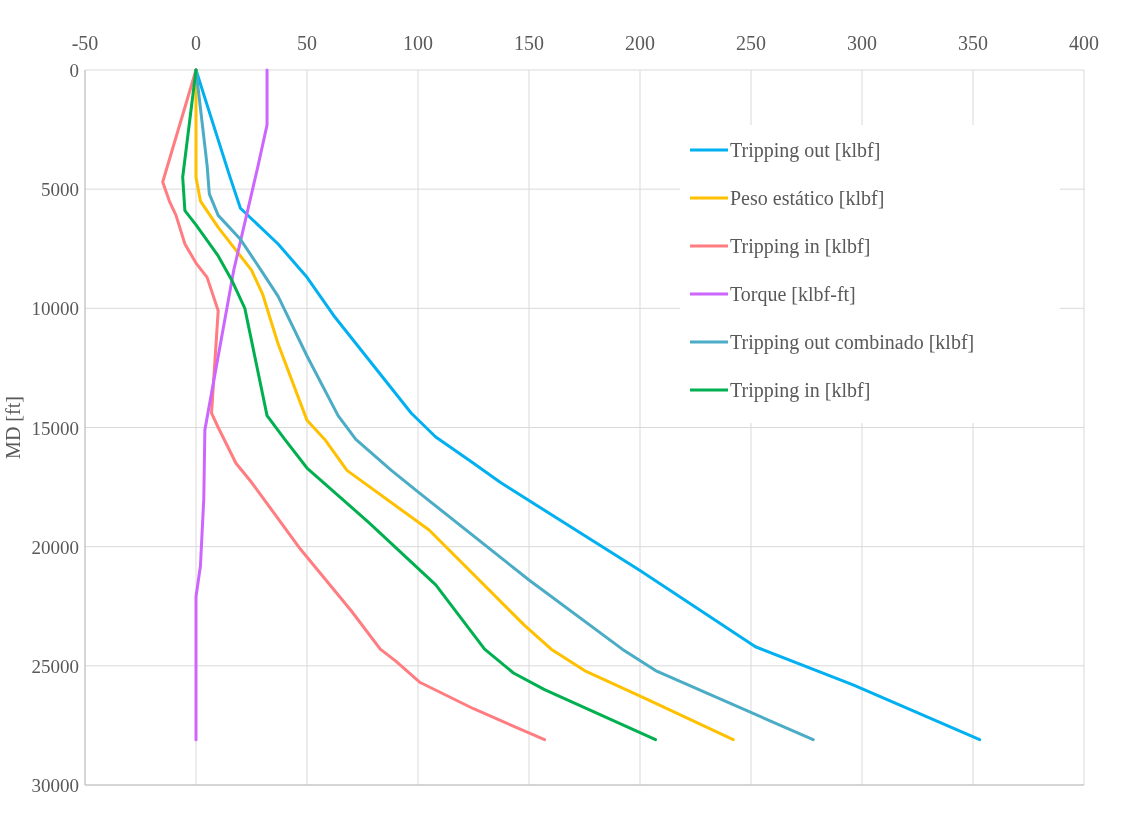 The image size is (1129, 816). What do you see at coordinates (973, 43) in the screenshot?
I see `x-tick-label: 350` at bounding box center [973, 43].